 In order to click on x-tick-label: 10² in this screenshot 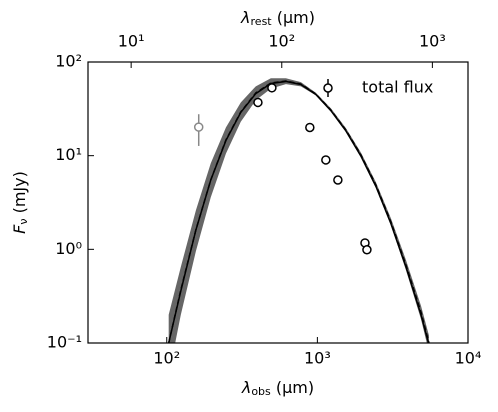, I will do `click(166, 358)`.